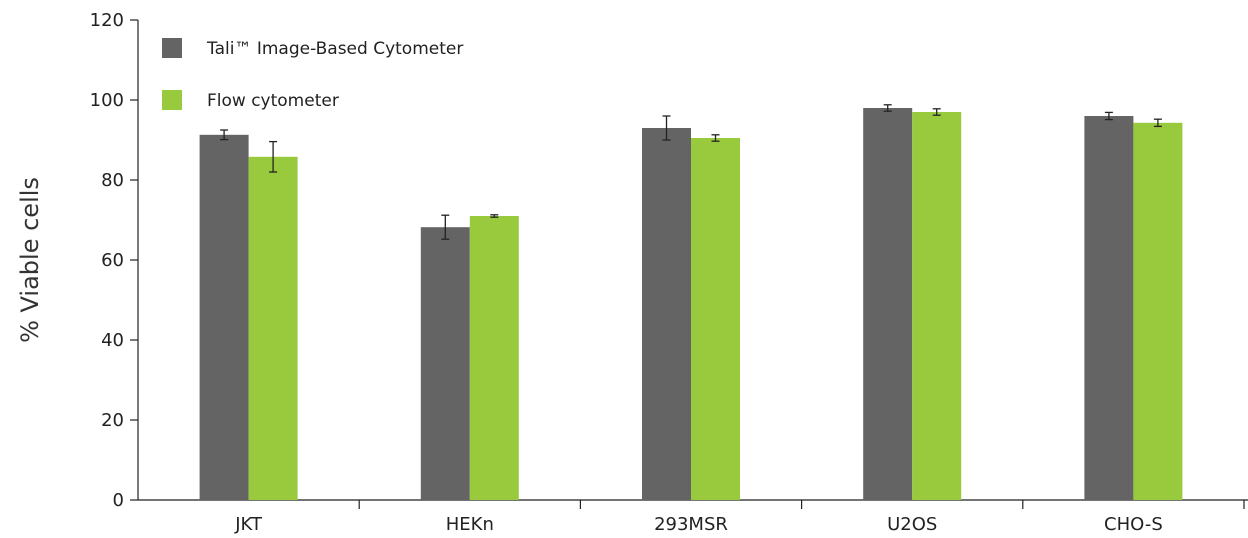 The image size is (1248, 538). What do you see at coordinates (666, 314) in the screenshot?
I see `bar-tali-293msr` at bounding box center [666, 314].